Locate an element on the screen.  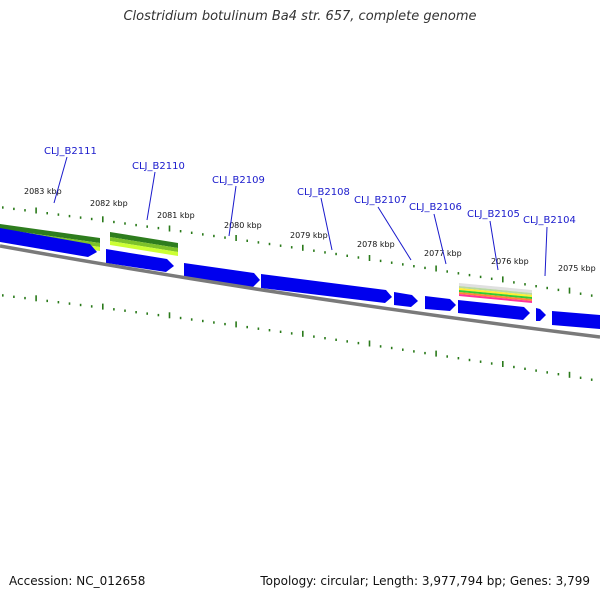
gene-label: CLJ_B2110 is located at coordinates (158, 166).